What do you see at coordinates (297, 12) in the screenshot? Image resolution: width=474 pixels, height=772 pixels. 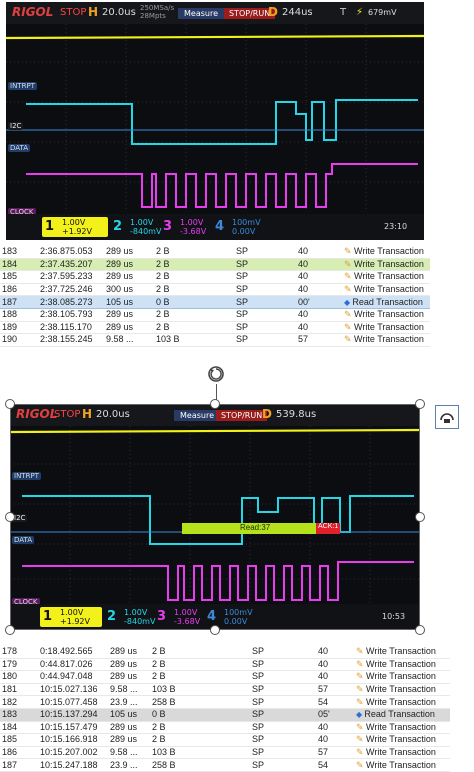 I see `delay-value: 244us` at bounding box center [297, 12].